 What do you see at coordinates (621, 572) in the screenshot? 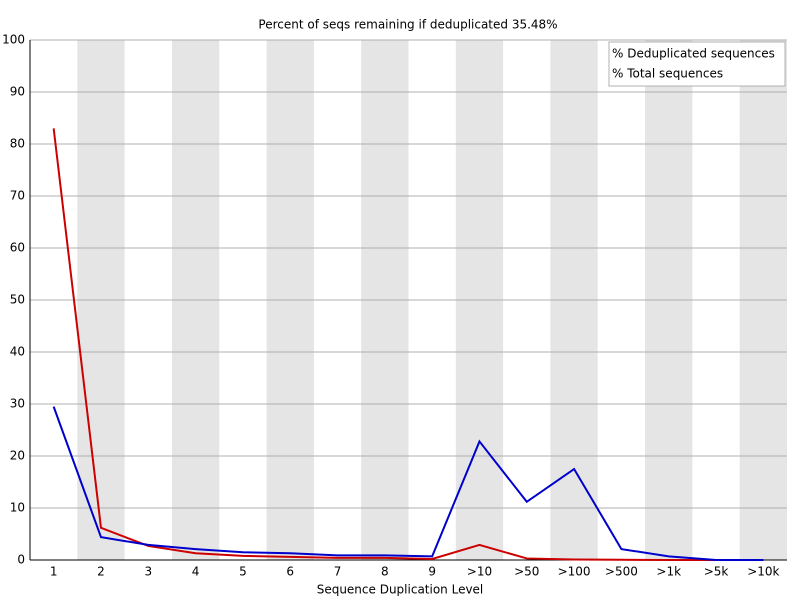
I see `x-tick-label: >500` at bounding box center [621, 572].